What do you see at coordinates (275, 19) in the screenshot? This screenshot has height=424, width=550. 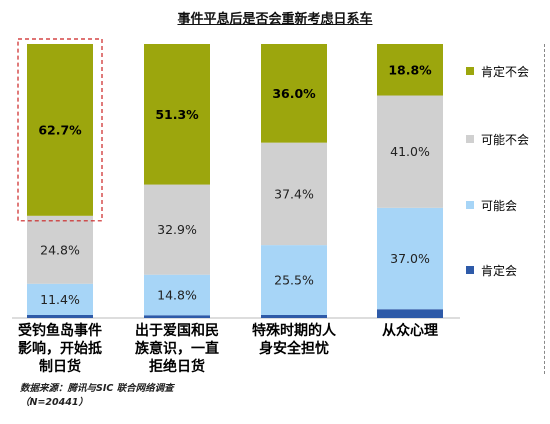 I see `chart-title: 事件平息后是否会重新考虑日系车` at bounding box center [275, 19].